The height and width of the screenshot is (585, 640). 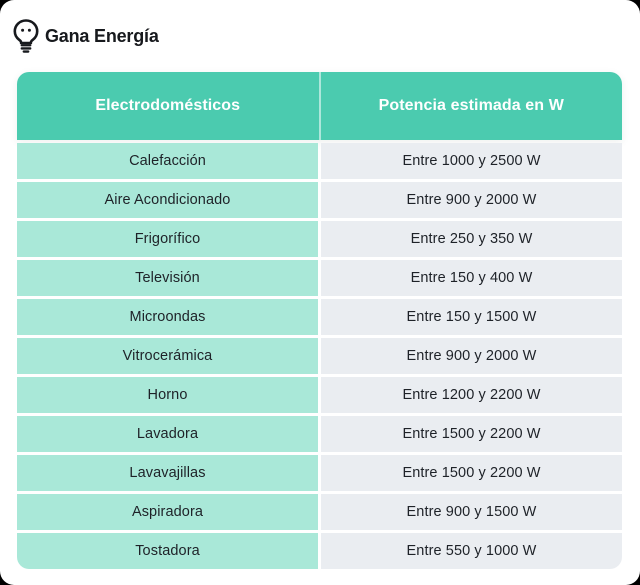 I want to click on table-row: Lavadora Entre 1500 y 2200 W, so click(x=319, y=434).